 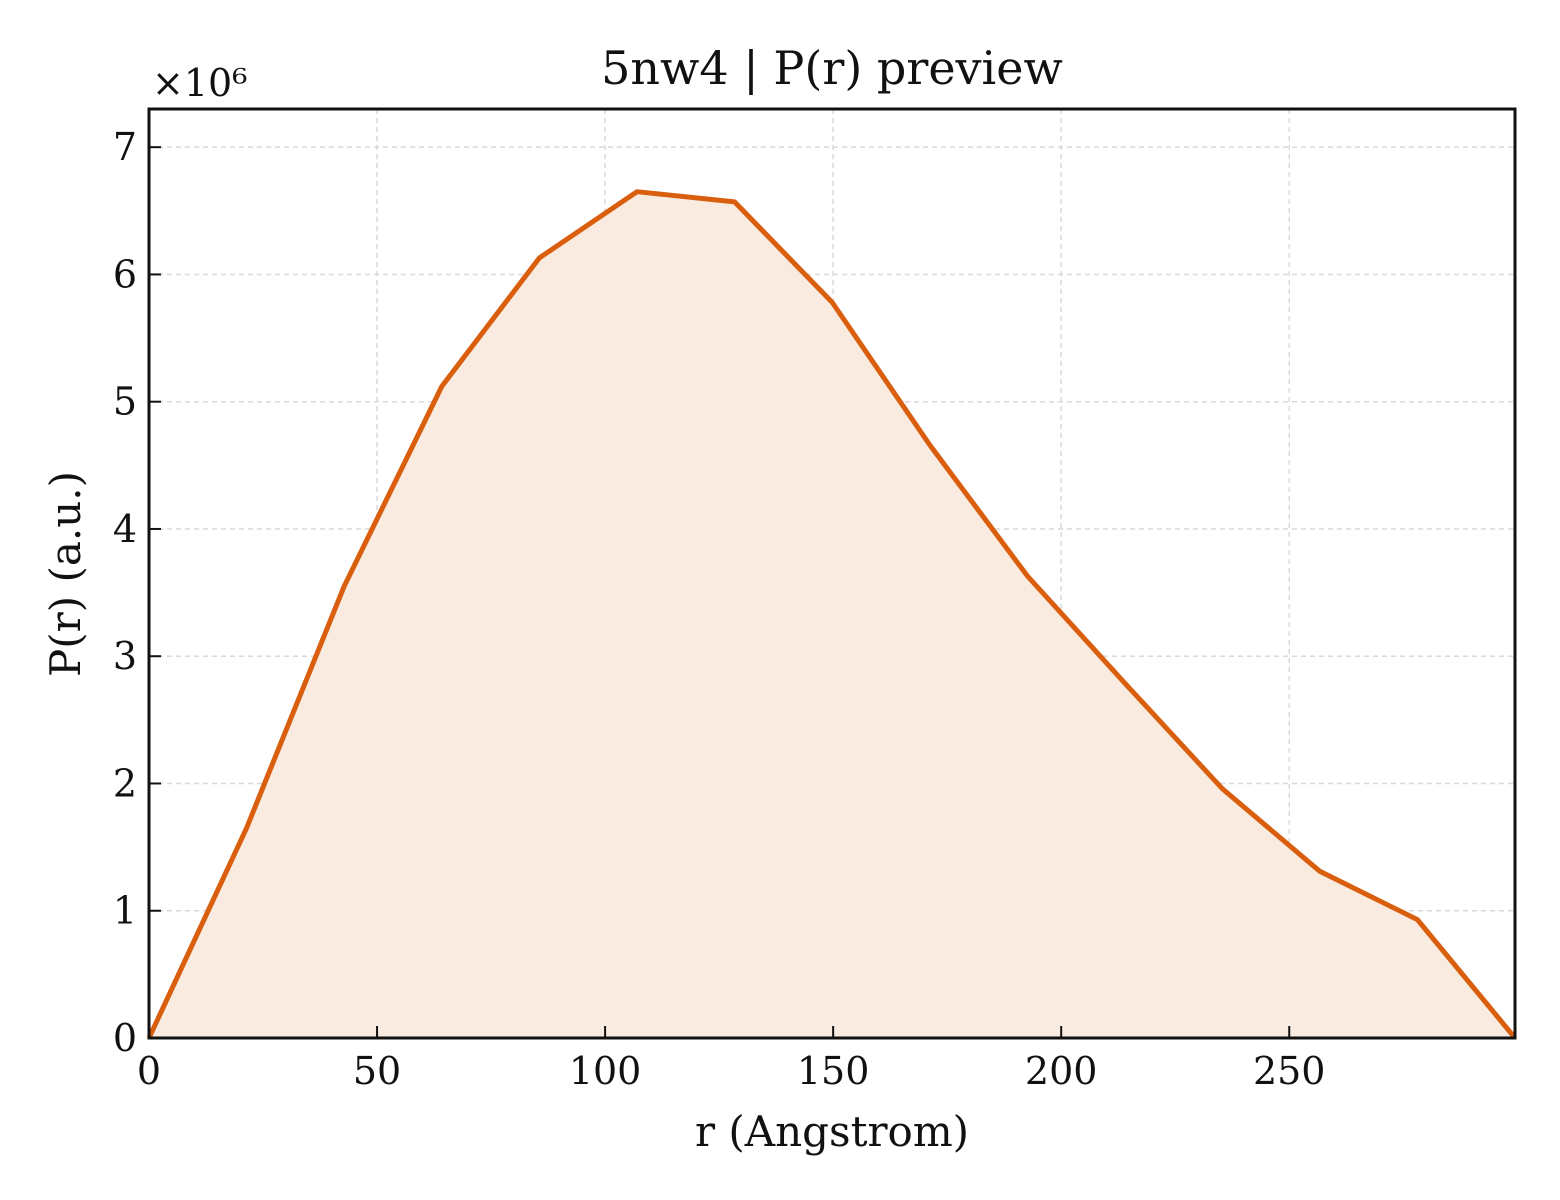 What do you see at coordinates (605, 1071) in the screenshot?
I see `x-tick-label: 100` at bounding box center [605, 1071].